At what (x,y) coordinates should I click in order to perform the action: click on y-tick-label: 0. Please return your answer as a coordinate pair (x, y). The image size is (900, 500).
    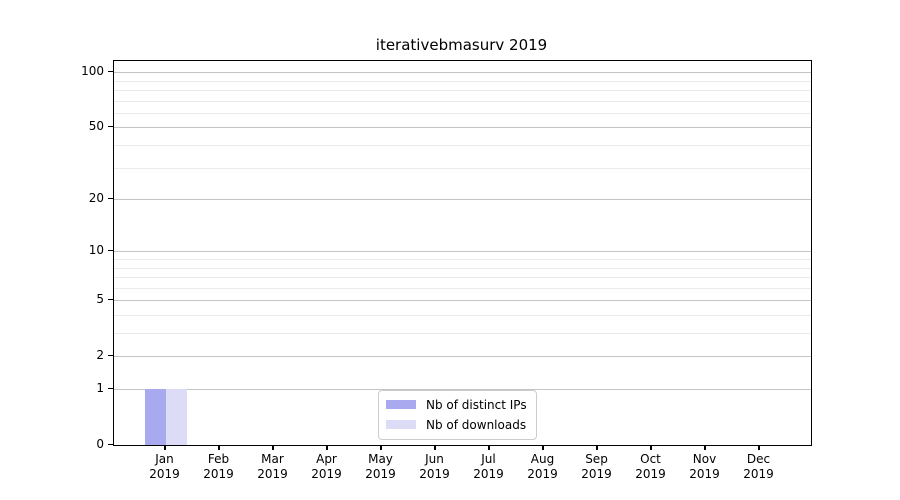
    Looking at the image, I should click on (100, 444).